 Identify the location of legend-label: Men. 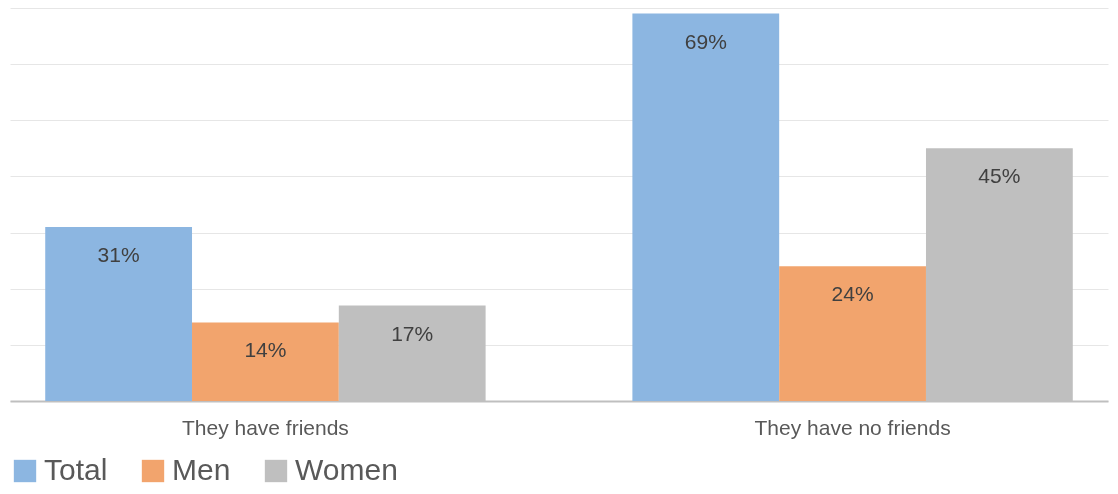
(201, 469).